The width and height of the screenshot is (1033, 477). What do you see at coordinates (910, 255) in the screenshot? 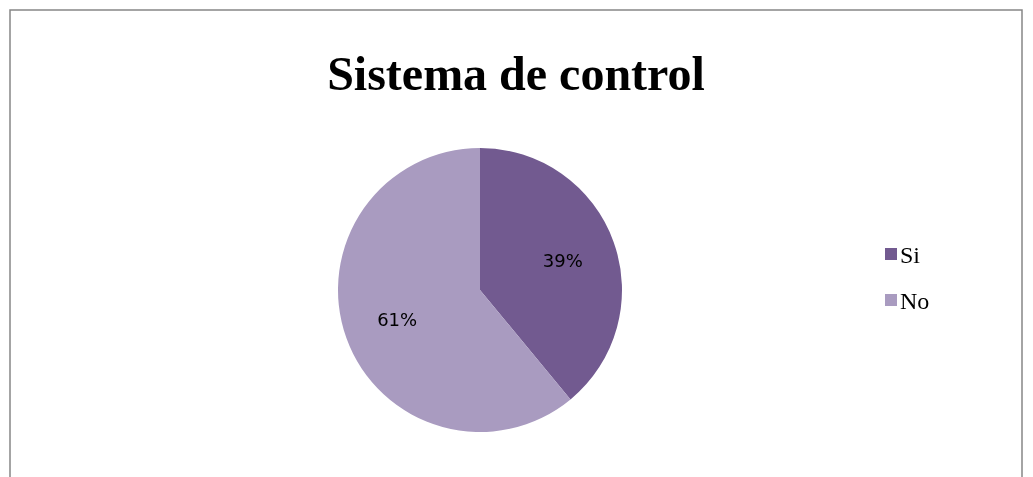
I see `legend-label: Si` at bounding box center [910, 255].